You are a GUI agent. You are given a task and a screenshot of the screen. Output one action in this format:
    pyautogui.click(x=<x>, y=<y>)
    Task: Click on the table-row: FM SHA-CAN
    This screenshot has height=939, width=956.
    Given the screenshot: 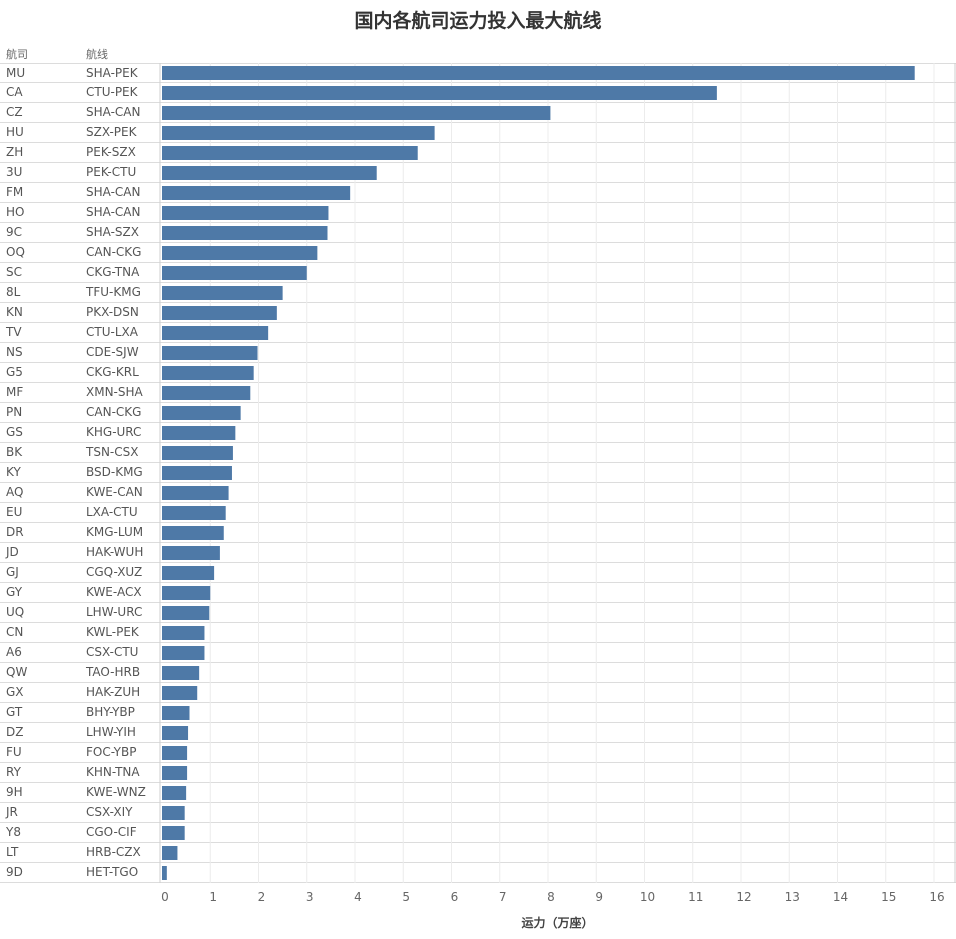 What is the action you would take?
    pyautogui.click(x=478, y=193)
    